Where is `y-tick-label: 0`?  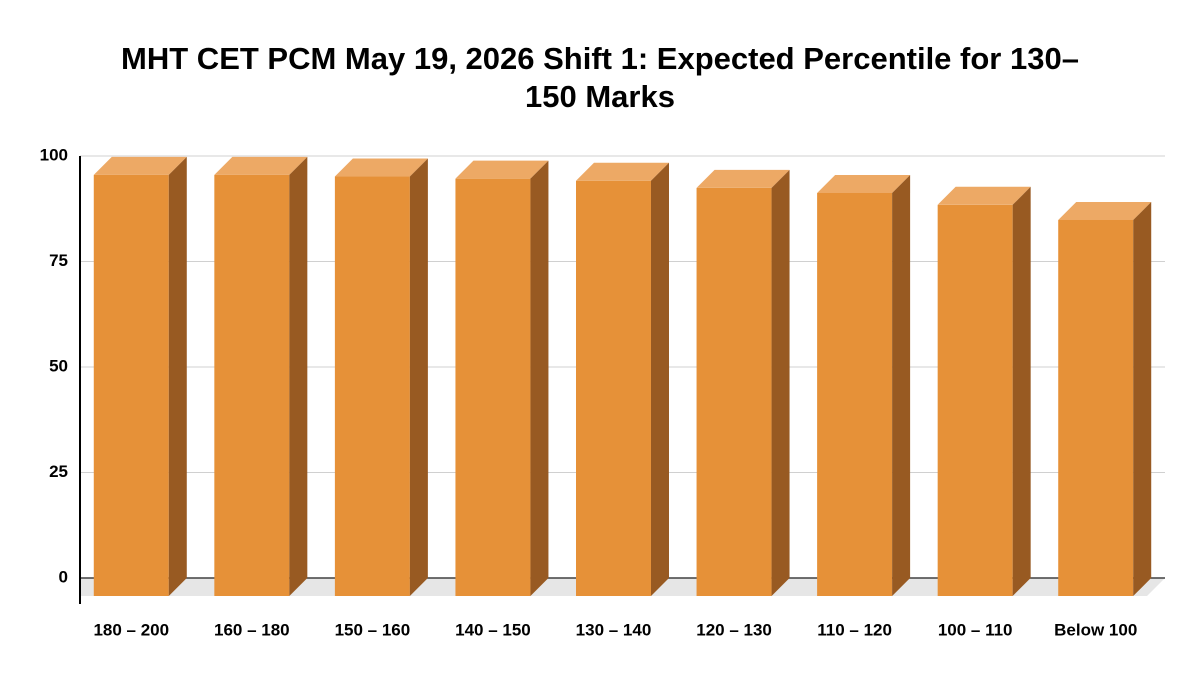
y-tick-label: 0 is located at coordinates (63, 576).